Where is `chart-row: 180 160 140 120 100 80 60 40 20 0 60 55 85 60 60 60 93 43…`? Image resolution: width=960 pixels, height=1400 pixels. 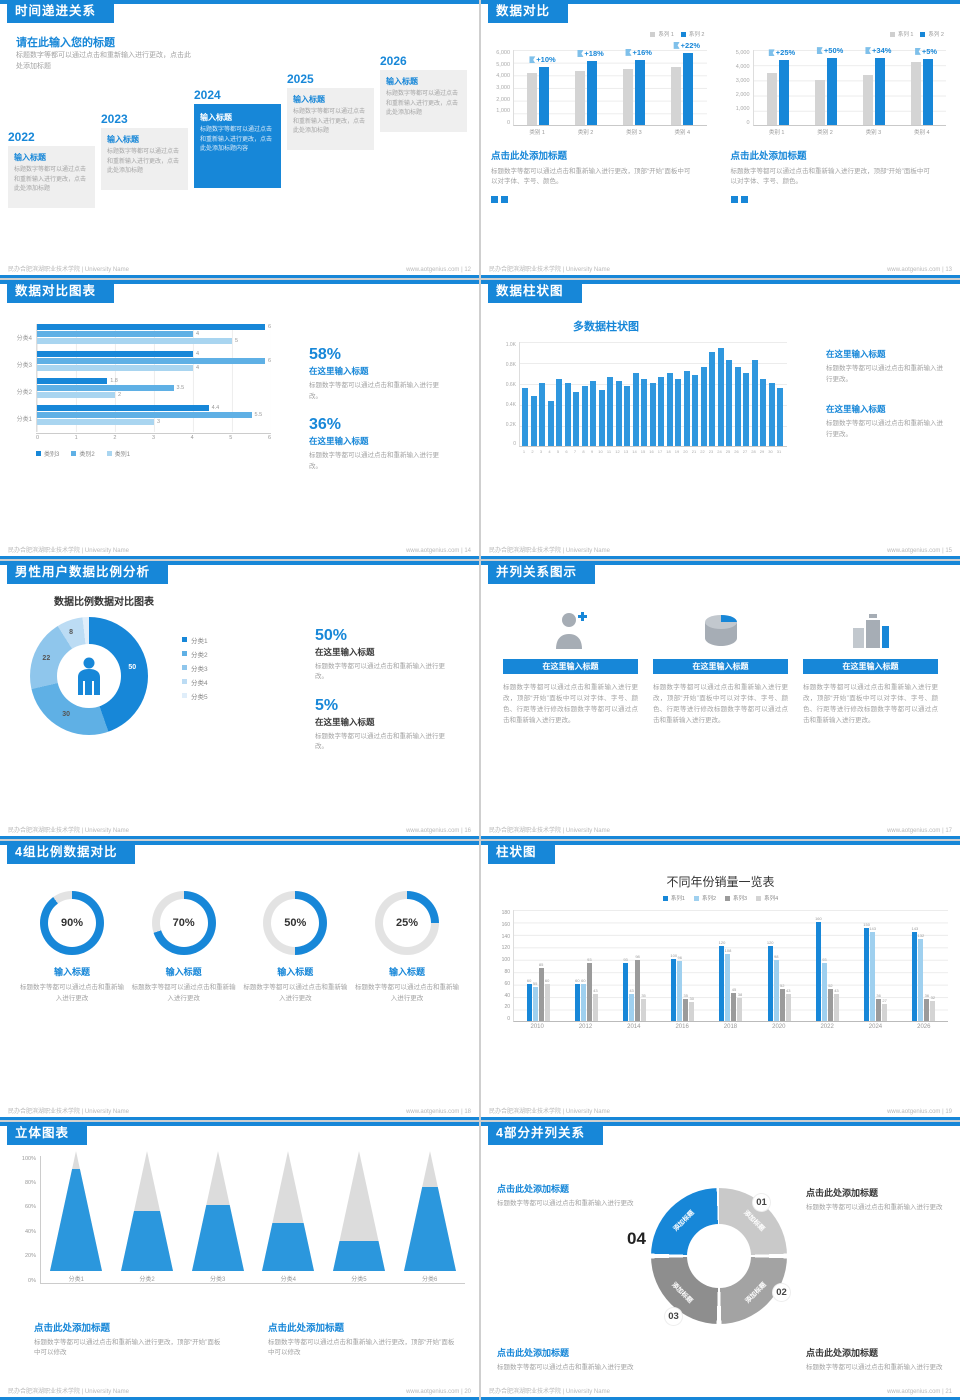 chart-row: 180 160 140 120 100 80 60 40 20 0 60 55 85 60 60 60 93 43… is located at coordinates (721, 966).